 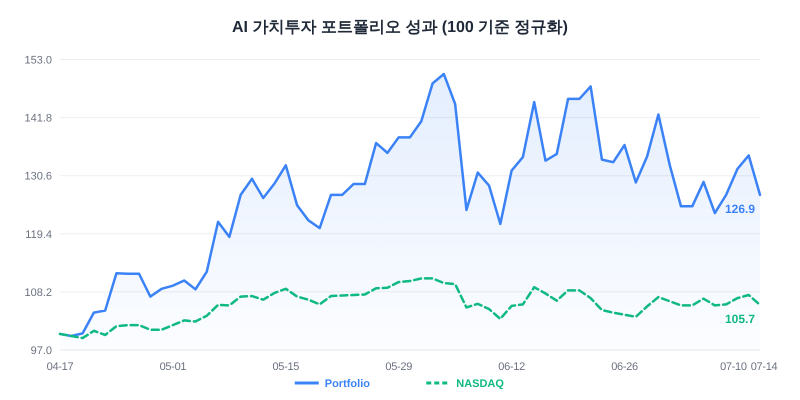 What do you see at coordinates (480, 384) in the screenshot?
I see `legend-label: NASDAQ` at bounding box center [480, 384].